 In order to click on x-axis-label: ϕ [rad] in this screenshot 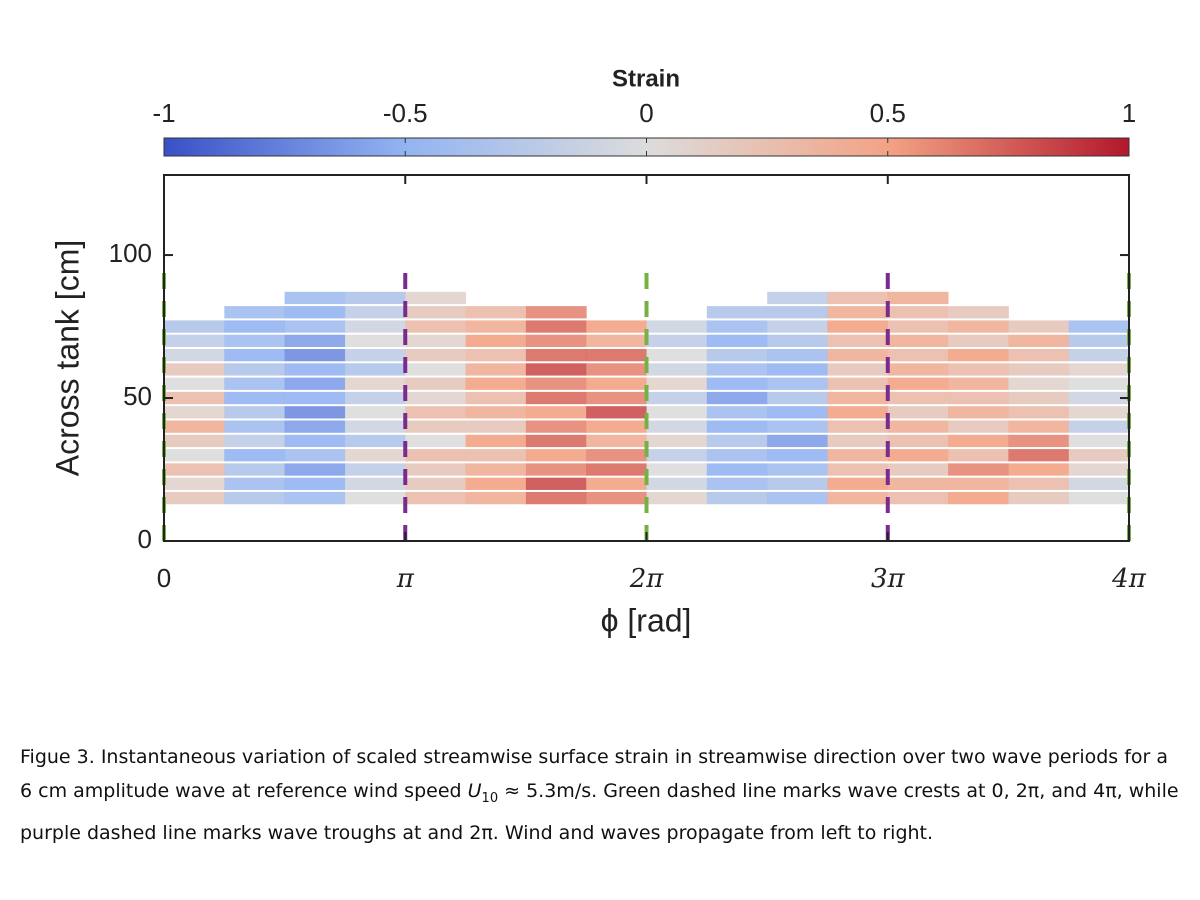, I will do `click(646, 620)`.